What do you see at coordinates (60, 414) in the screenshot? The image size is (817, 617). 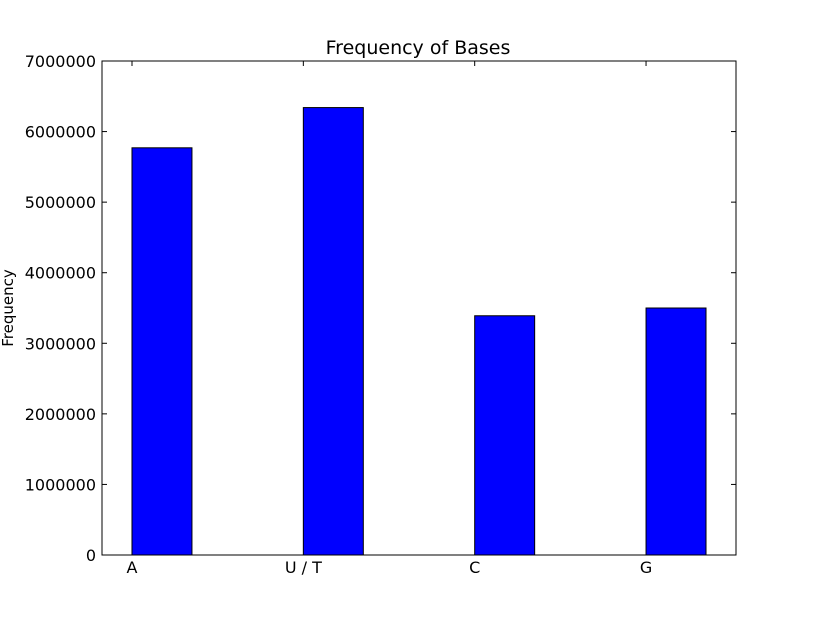 I see `y-tick-label: 2000000` at bounding box center [60, 414].